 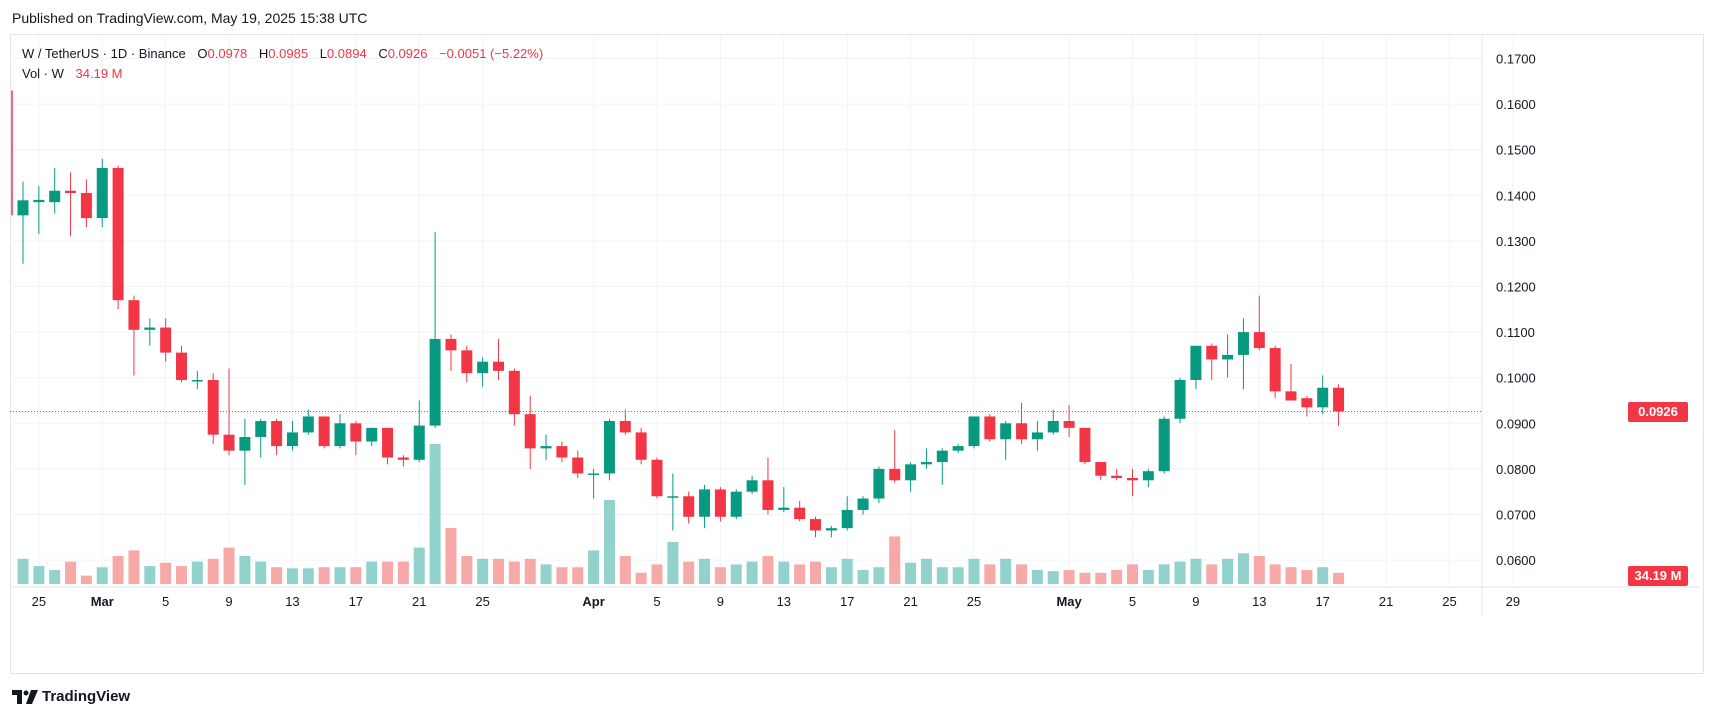 What do you see at coordinates (346, 53) in the screenshot?
I see `low-value: 0.0894` at bounding box center [346, 53].